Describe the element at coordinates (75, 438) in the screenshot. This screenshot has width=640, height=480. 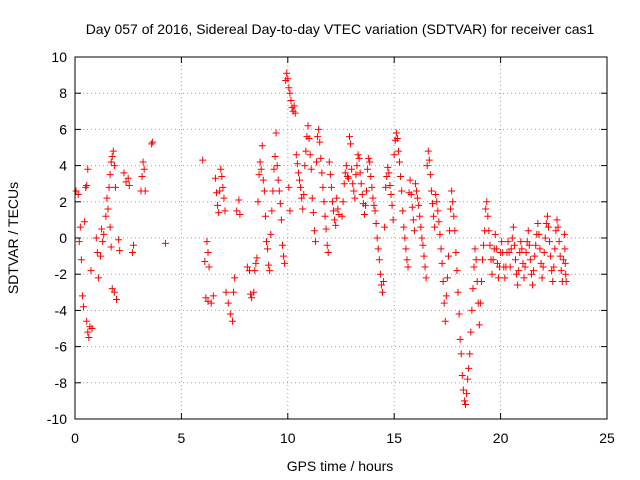
I see `x-tick-label: 0` at that location.